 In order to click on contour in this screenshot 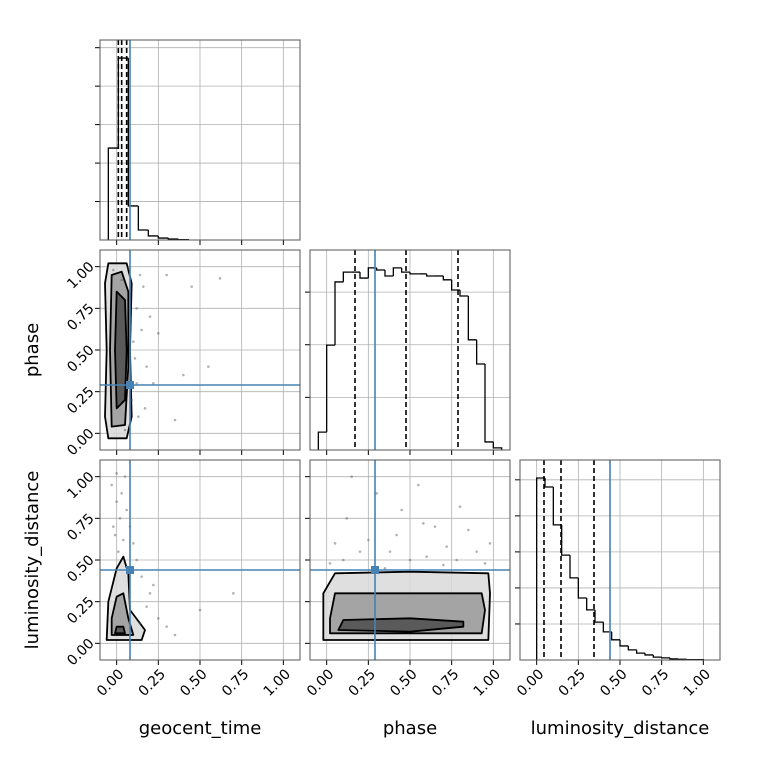, I will do `click(120, 630)`.